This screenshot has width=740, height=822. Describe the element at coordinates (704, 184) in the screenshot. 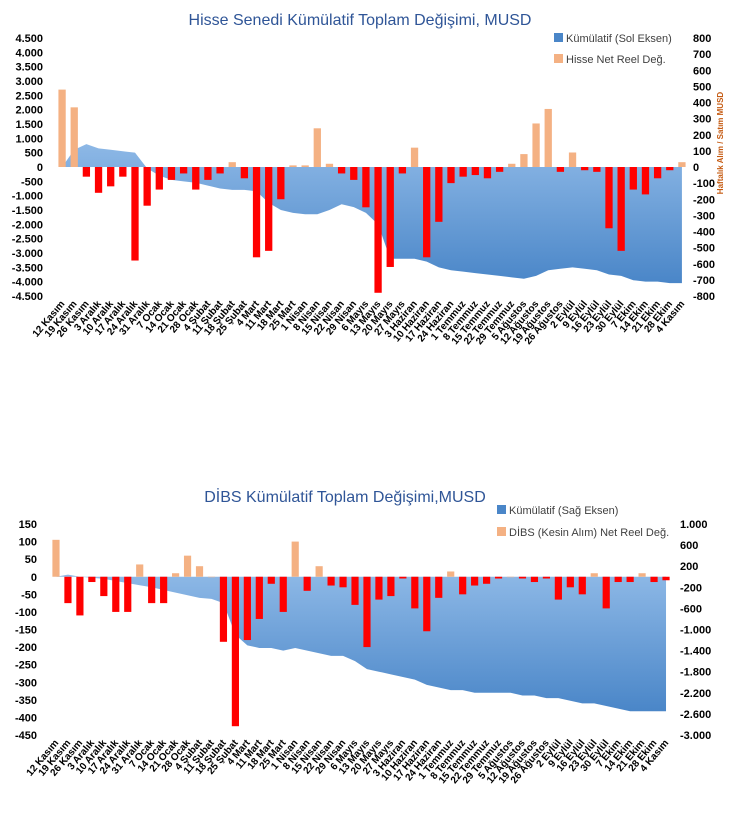

I see `right-tick-label: -100` at that location.